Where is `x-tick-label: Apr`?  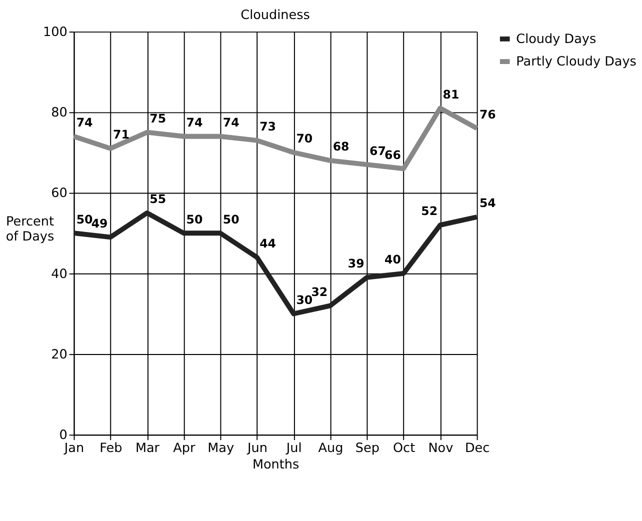 x-tick-label: Apr is located at coordinates (184, 448).